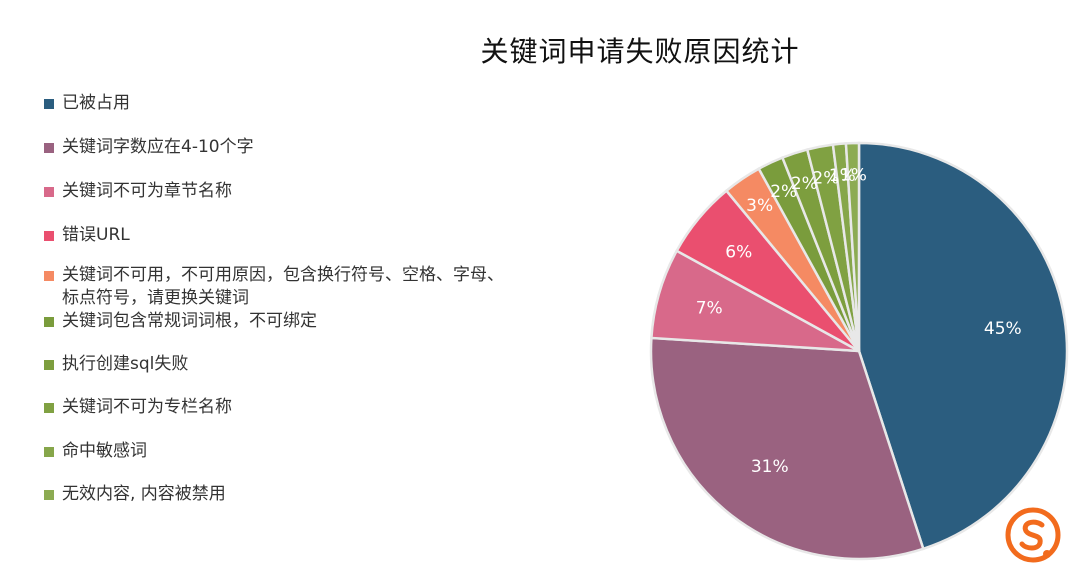 This screenshot has height=574, width=1080. I want to click on legend-item: 关键词不可为专栏名称, so click(303, 407).